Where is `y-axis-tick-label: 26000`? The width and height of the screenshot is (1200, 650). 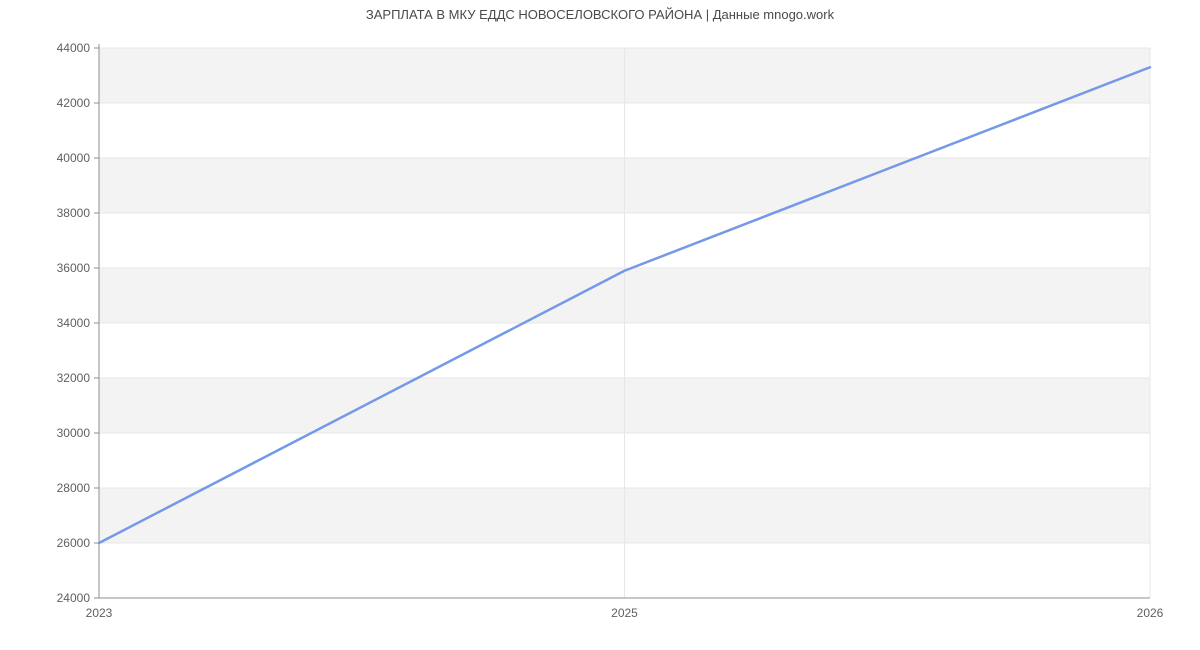
y-axis-tick-label: 26000 is located at coordinates (74, 543).